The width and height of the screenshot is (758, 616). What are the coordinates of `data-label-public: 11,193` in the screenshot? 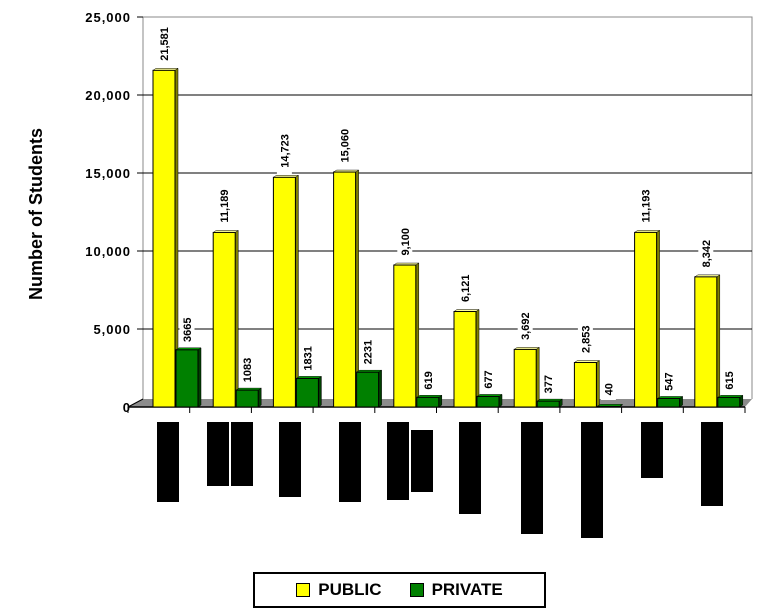 It's located at (647, 205).